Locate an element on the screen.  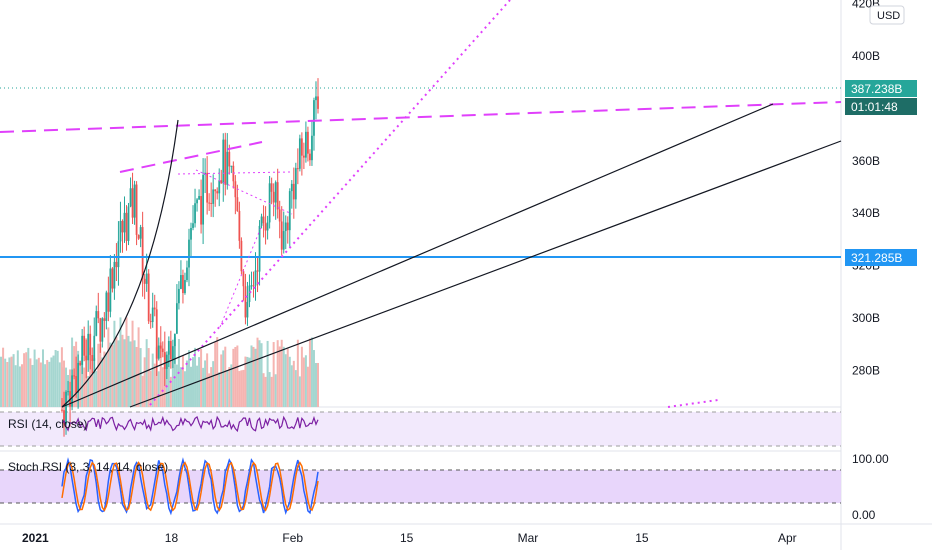
stoch-tick-0: 0.00 is located at coordinates (864, 515).